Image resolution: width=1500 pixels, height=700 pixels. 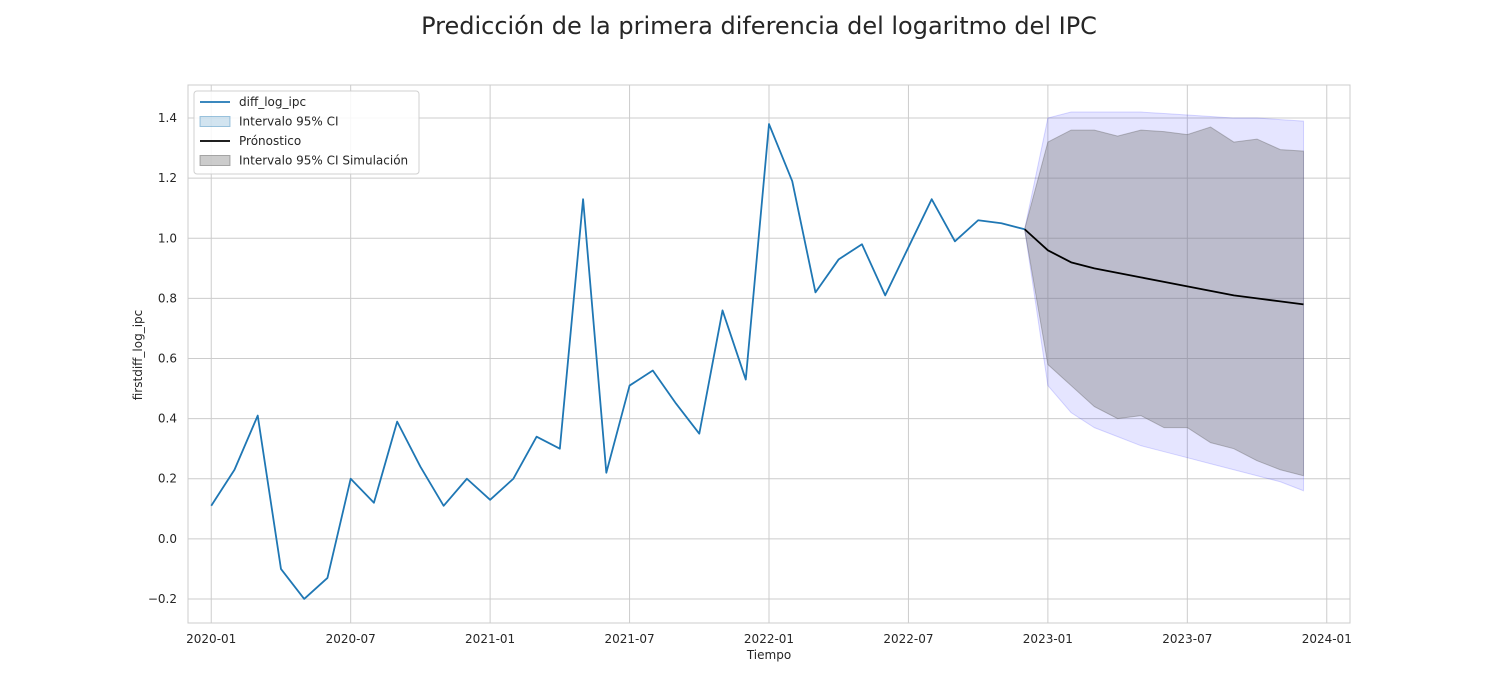 I want to click on y-tick-label: 1.0, so click(x=167, y=238).